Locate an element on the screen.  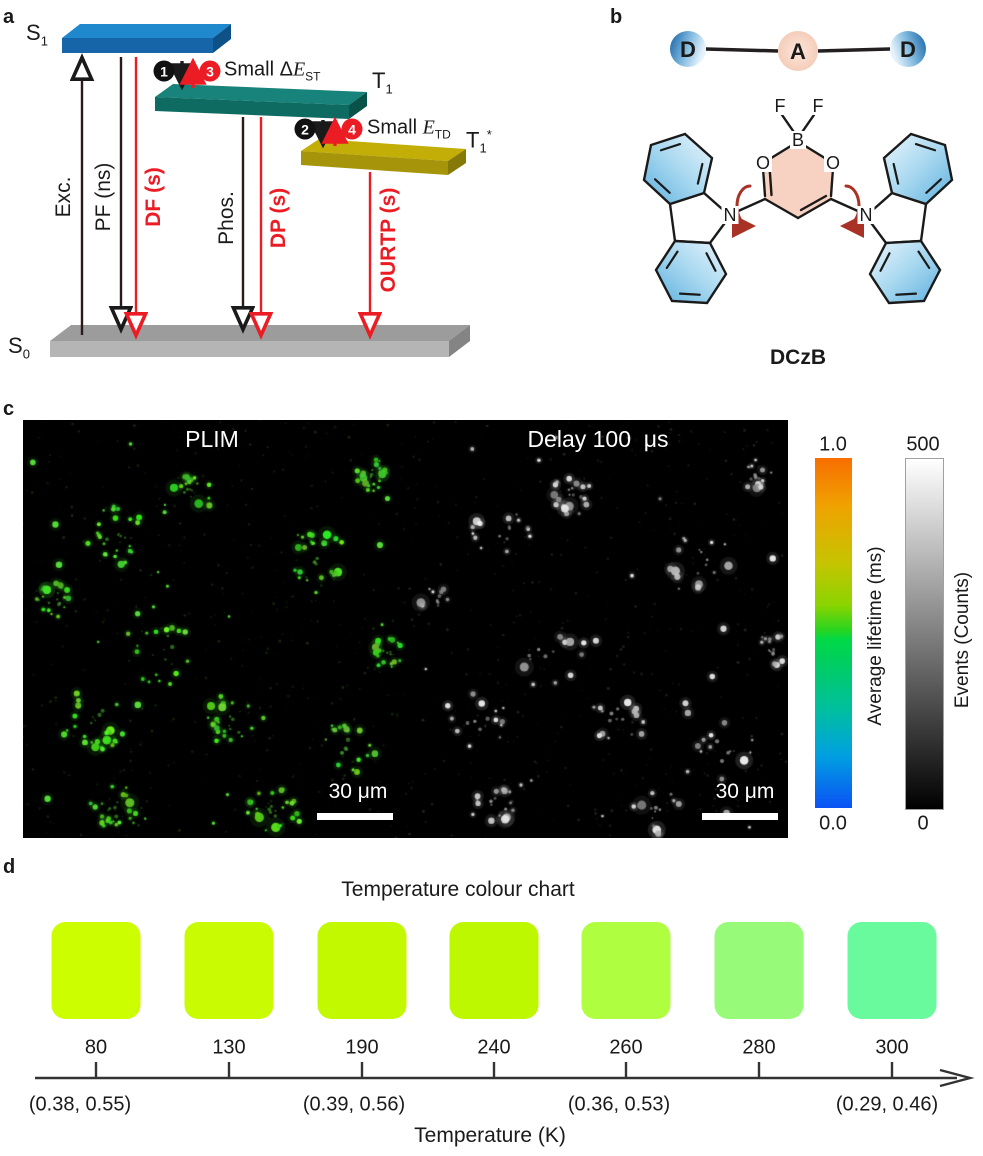
donor-left-letter: D is located at coordinates (688, 49).